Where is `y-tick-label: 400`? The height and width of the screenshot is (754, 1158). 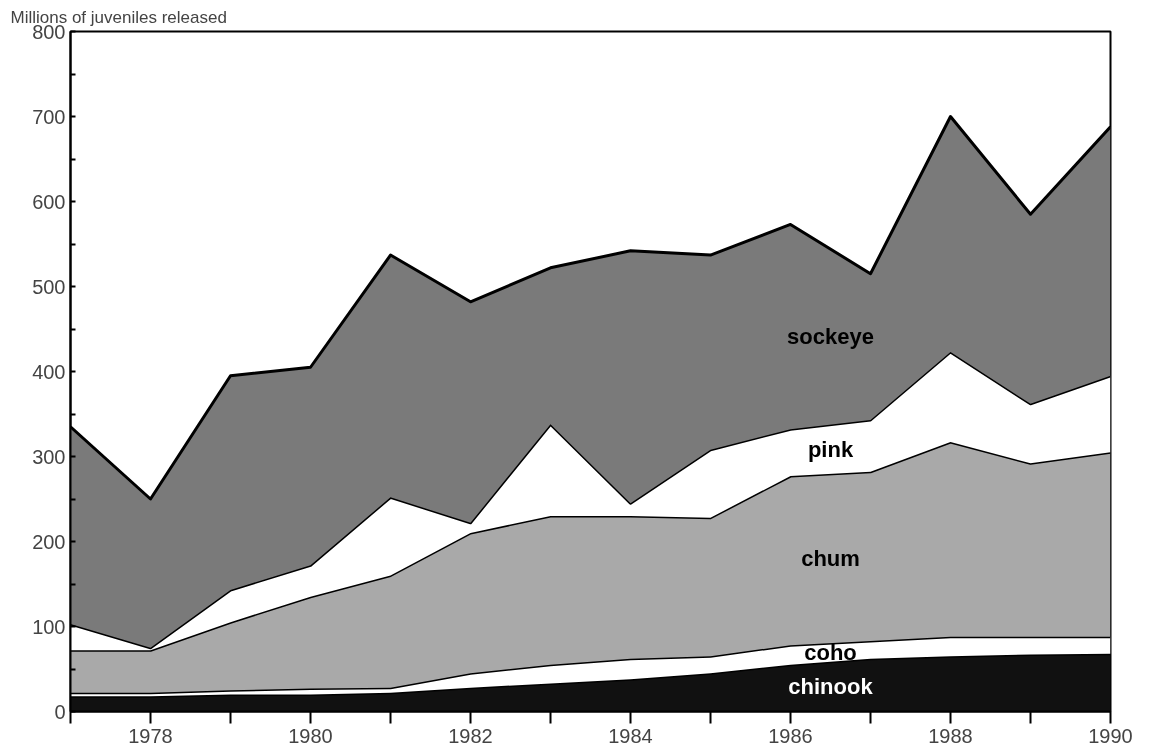 y-tick-label: 400 is located at coordinates (49, 371).